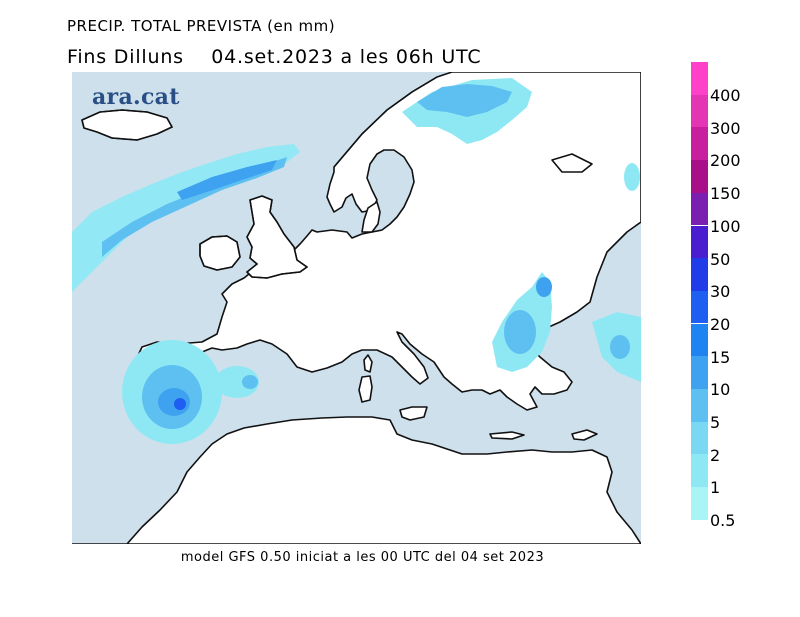 Image resolution: width=800 pixels, height=617 pixels. I want to click on legend-label: 200, so click(725, 161).